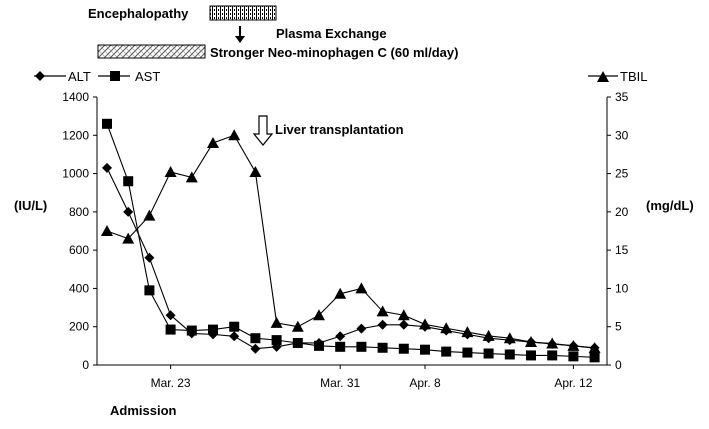 This screenshot has width=709, height=429. What do you see at coordinates (138, 13) in the screenshot?
I see `encephalopathy-label: Encephalopathy` at bounding box center [138, 13].